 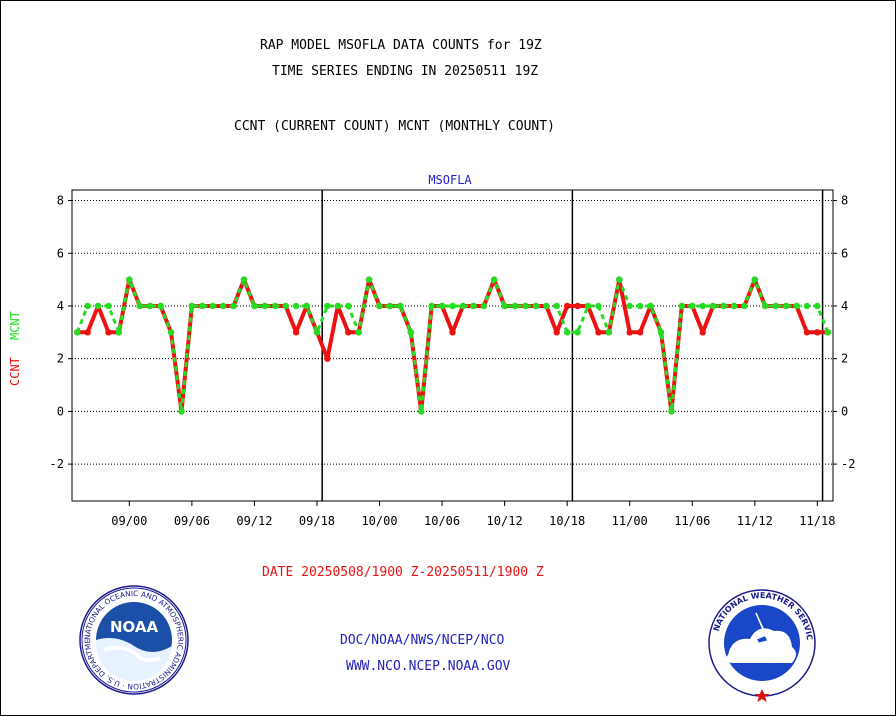 What do you see at coordinates (762, 695) in the screenshot?
I see `nws-star-icon` at bounding box center [762, 695].